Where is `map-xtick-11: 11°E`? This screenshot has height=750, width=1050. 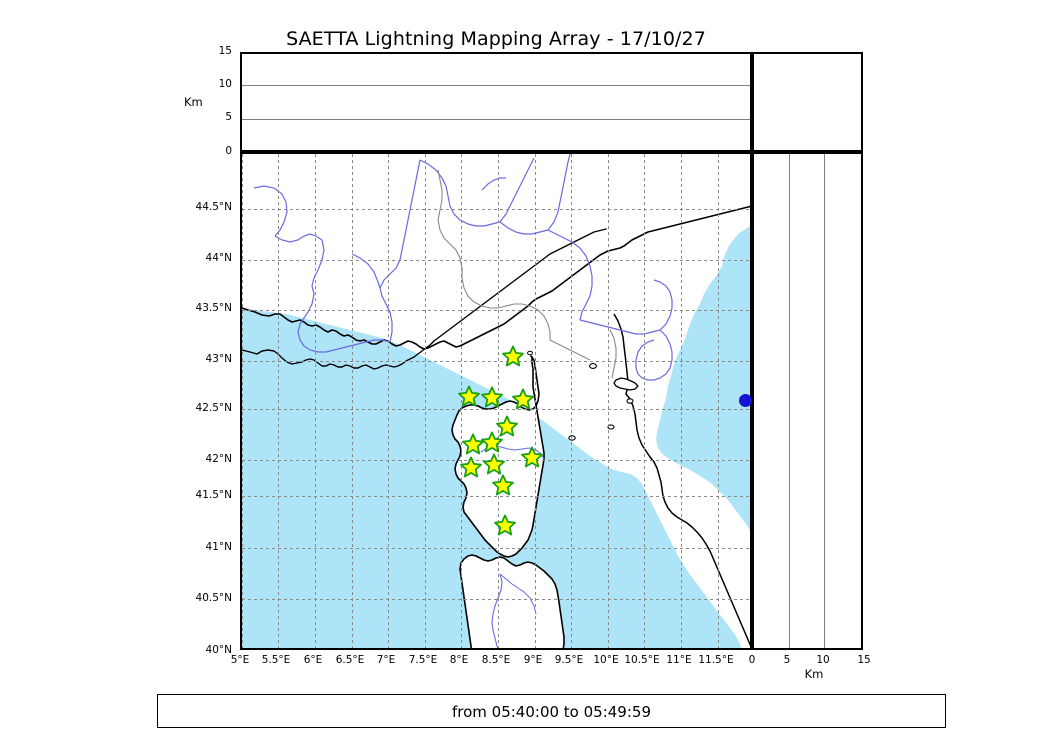 map-xtick-11: 11°E is located at coordinates (679, 660).